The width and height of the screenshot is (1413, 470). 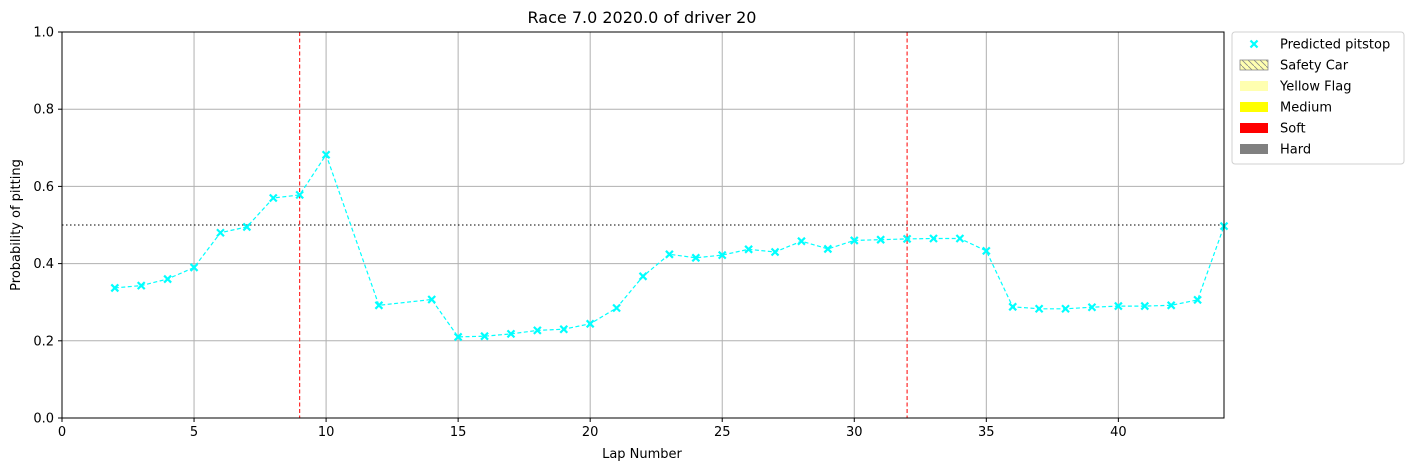 I want to click on y-axis-ticks: 0.0 0.2 0.4 0.6 0.8 1.0, so click(x=47, y=226).